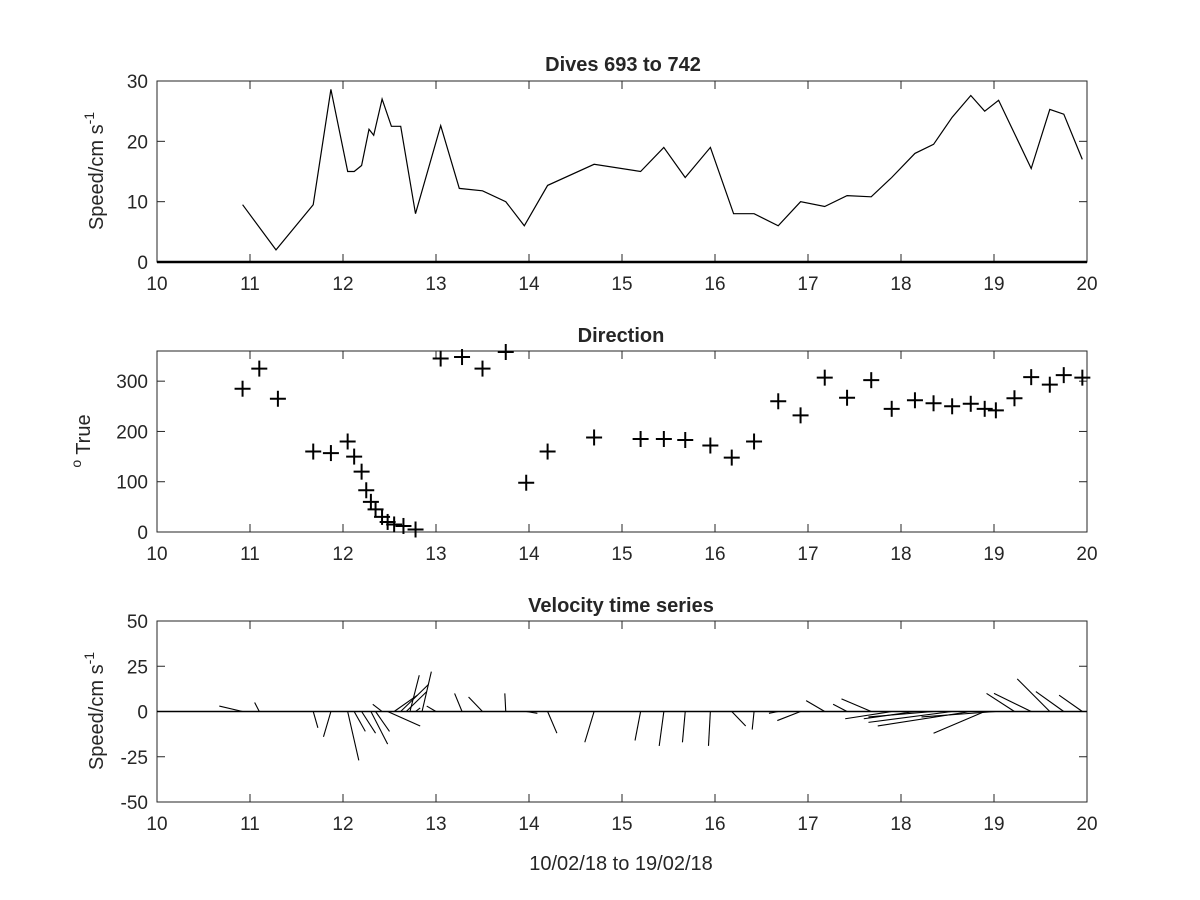 This screenshot has width=1200, height=900. Describe the element at coordinates (993, 284) in the screenshot. I see `x-tick-label: 19` at that location.